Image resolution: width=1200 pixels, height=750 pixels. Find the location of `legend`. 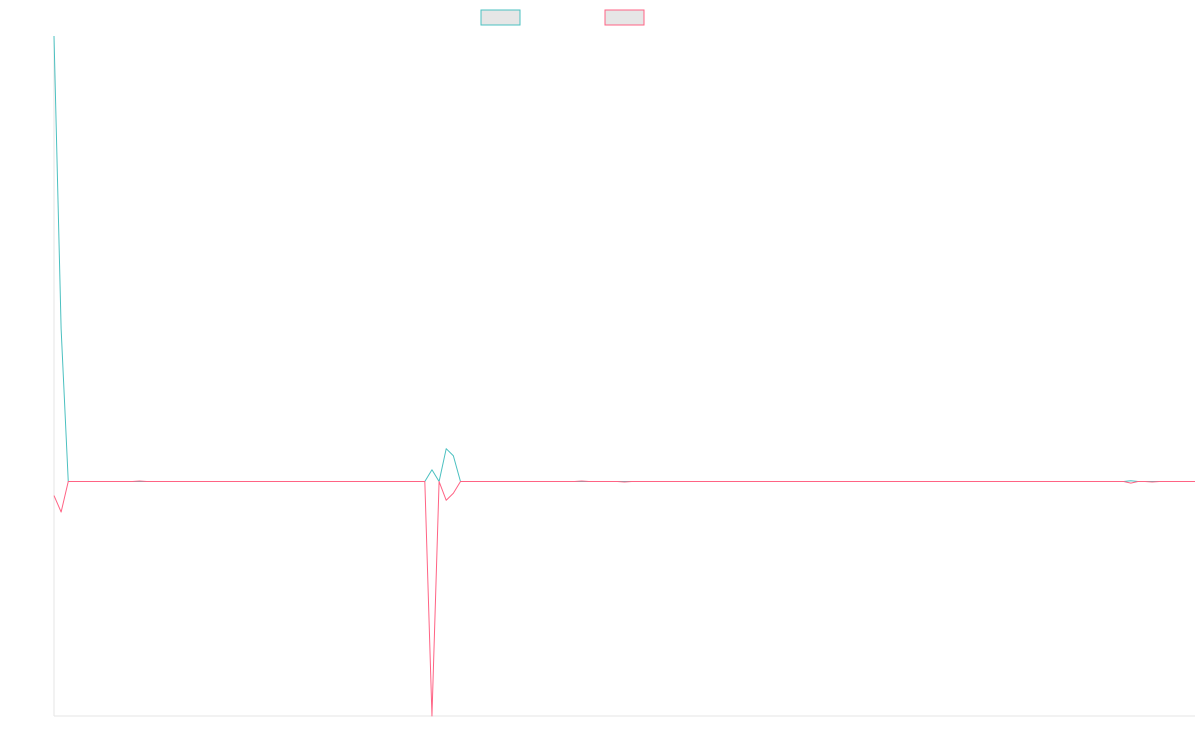

legend is located at coordinates (562, 17).